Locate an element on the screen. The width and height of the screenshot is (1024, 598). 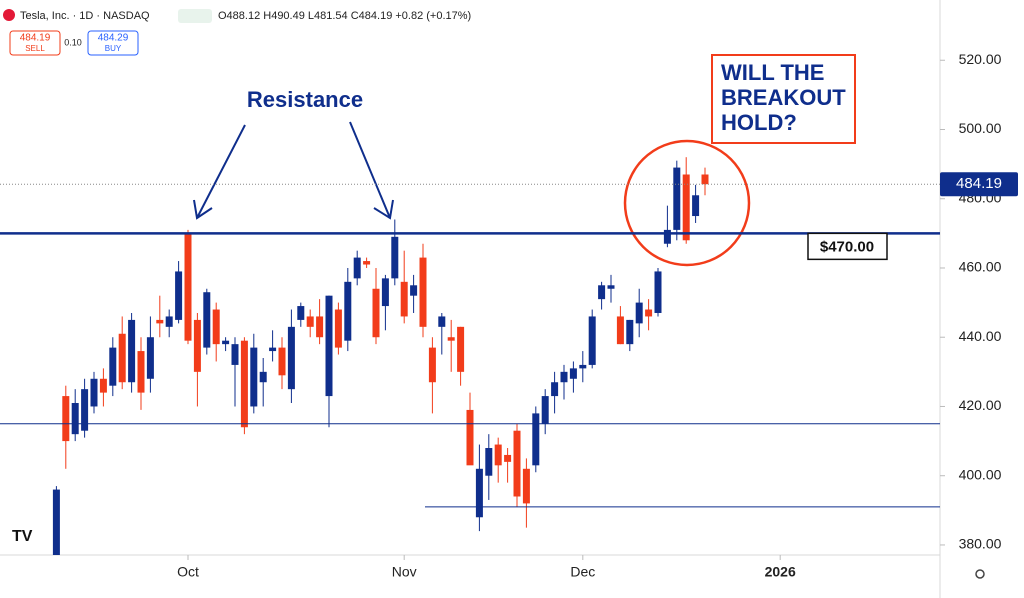
sell-button is located at coordinates (35, 43).